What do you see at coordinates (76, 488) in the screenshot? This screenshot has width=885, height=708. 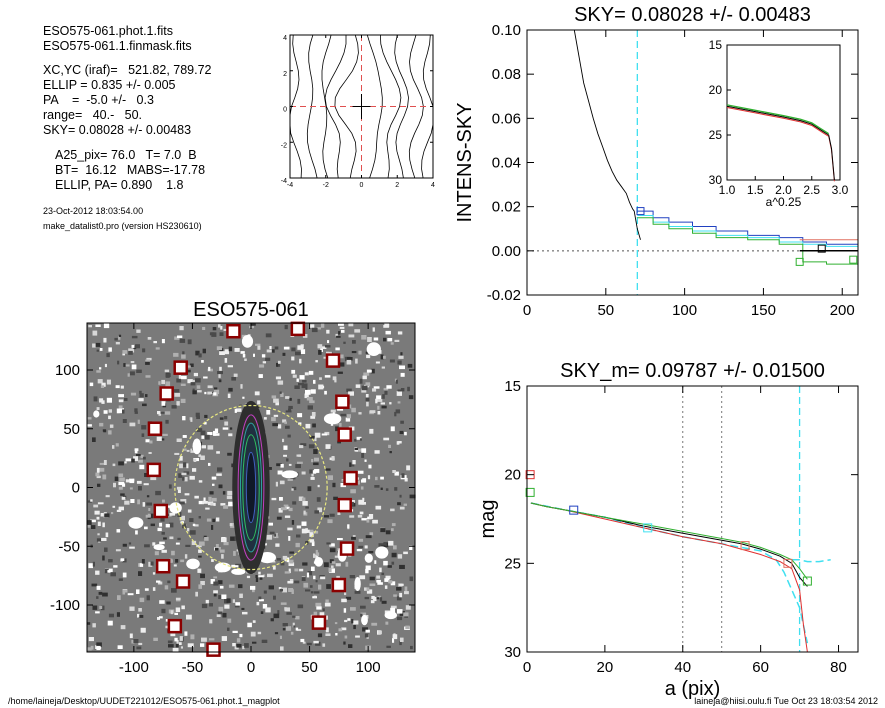 I see `image-ytick-label: 0` at bounding box center [76, 488].